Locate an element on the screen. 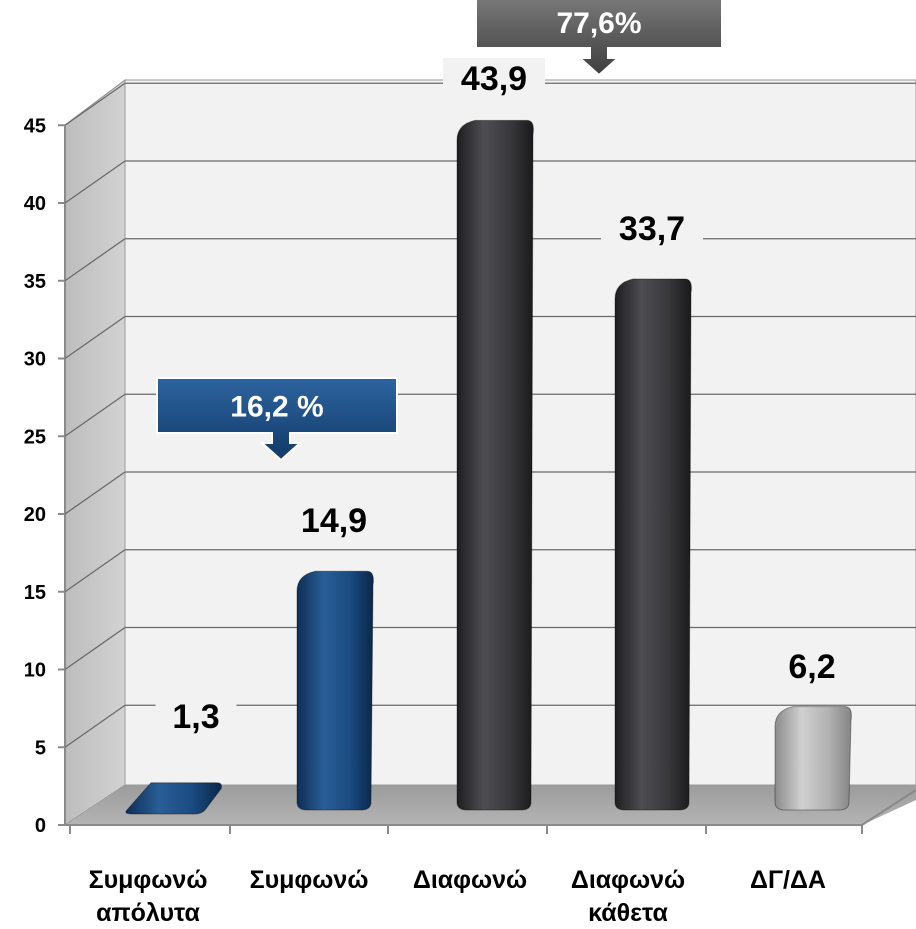 The image size is (916, 929). category-label: ΔΓ/ΔΑ is located at coordinates (788, 880).